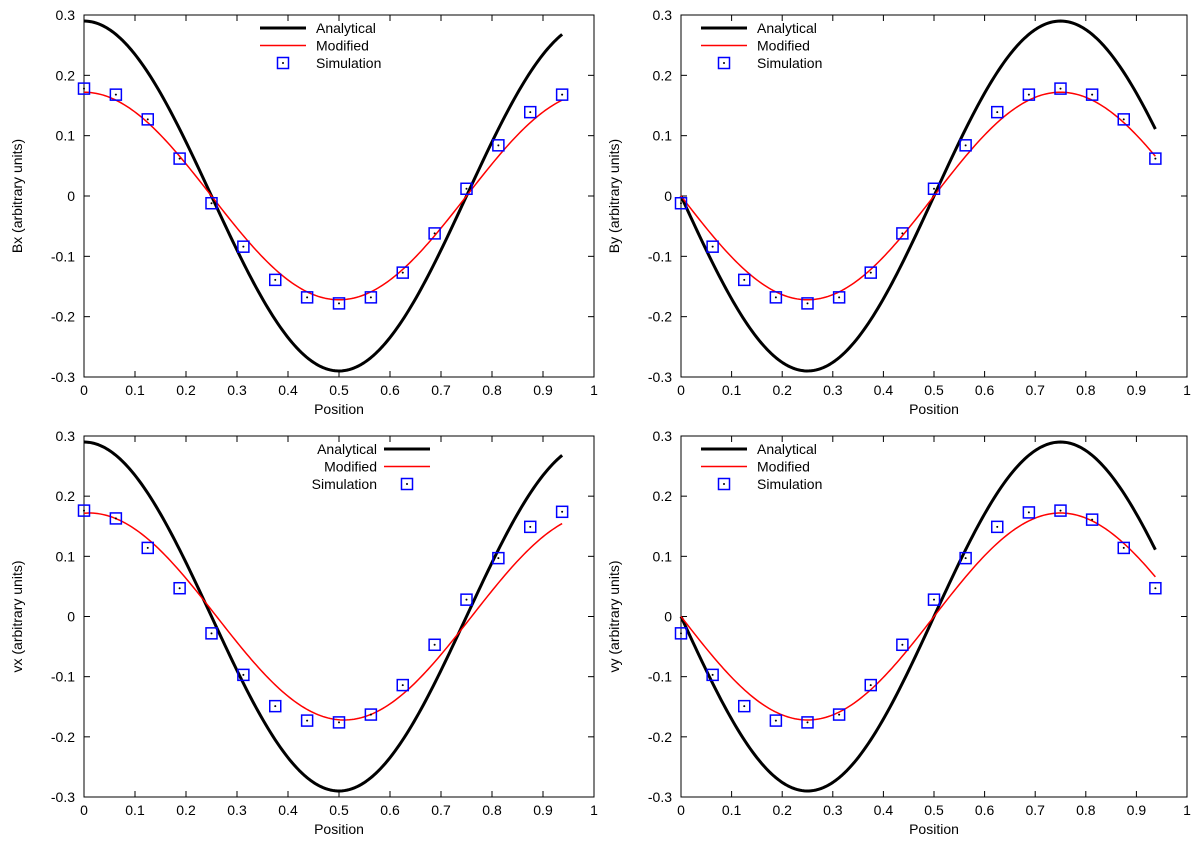 This screenshot has width=1198, height=850. Describe the element at coordinates (63, 797) in the screenshot. I see `y-tick-label: -0.3` at that location.